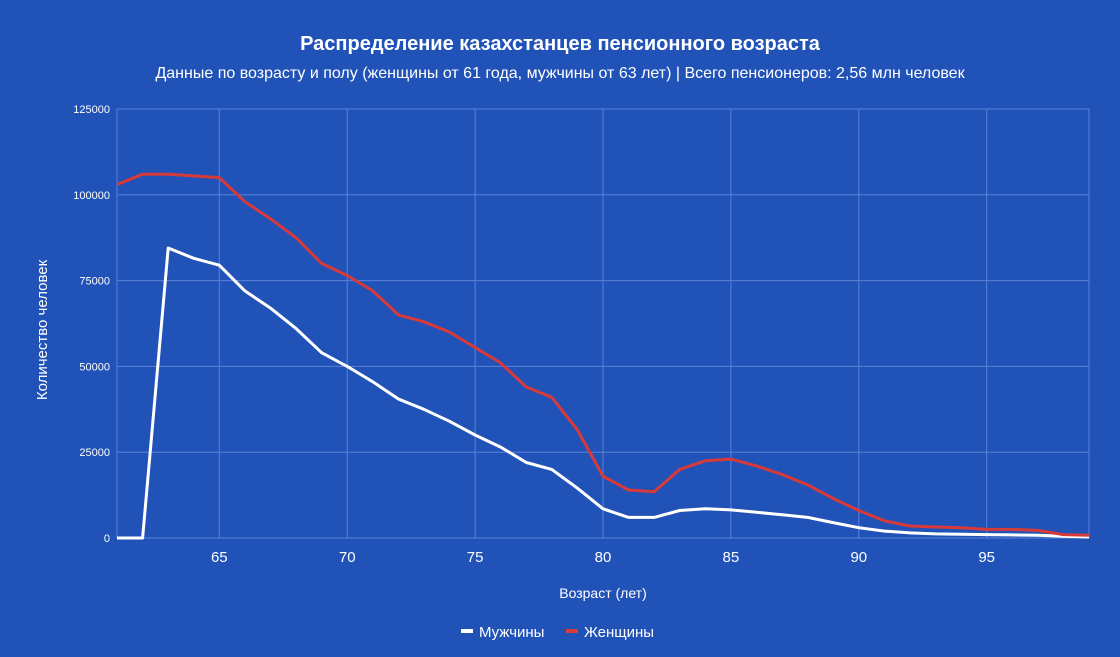 The width and height of the screenshot is (1120, 657). What do you see at coordinates (557, 632) in the screenshot?
I see `legend: Мужчины Женщины` at bounding box center [557, 632].